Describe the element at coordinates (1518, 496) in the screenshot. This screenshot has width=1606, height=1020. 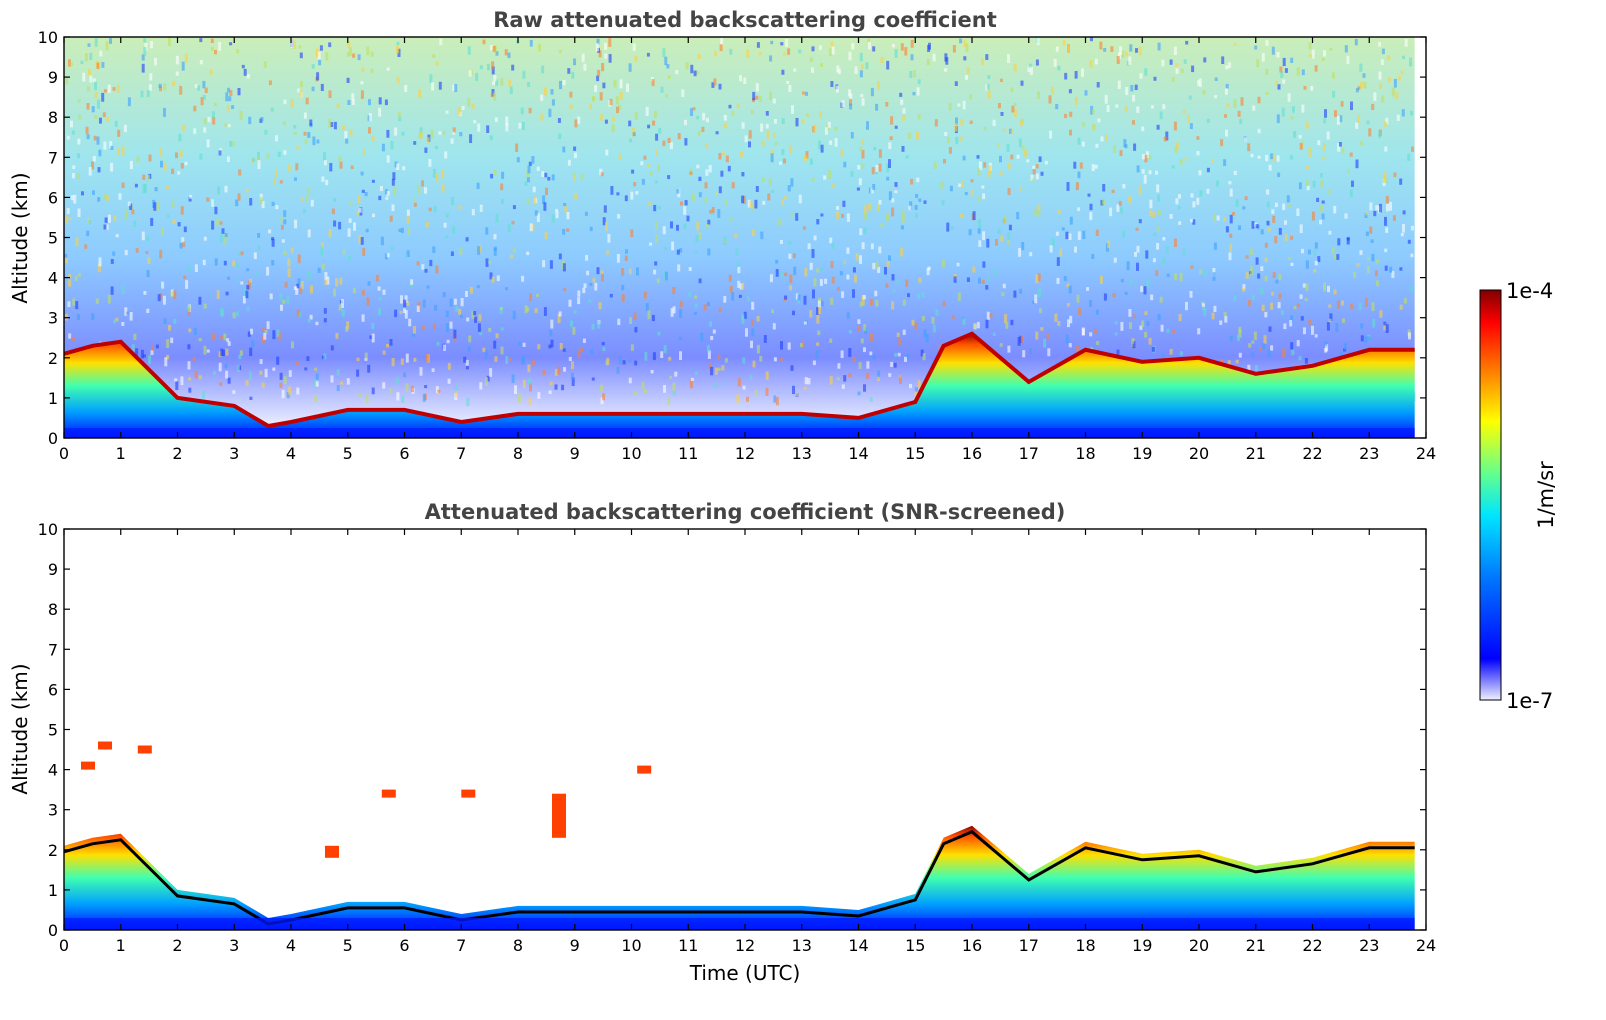
I see `colorbar: 1e-4 1e-7 1/m/sr` at that location.